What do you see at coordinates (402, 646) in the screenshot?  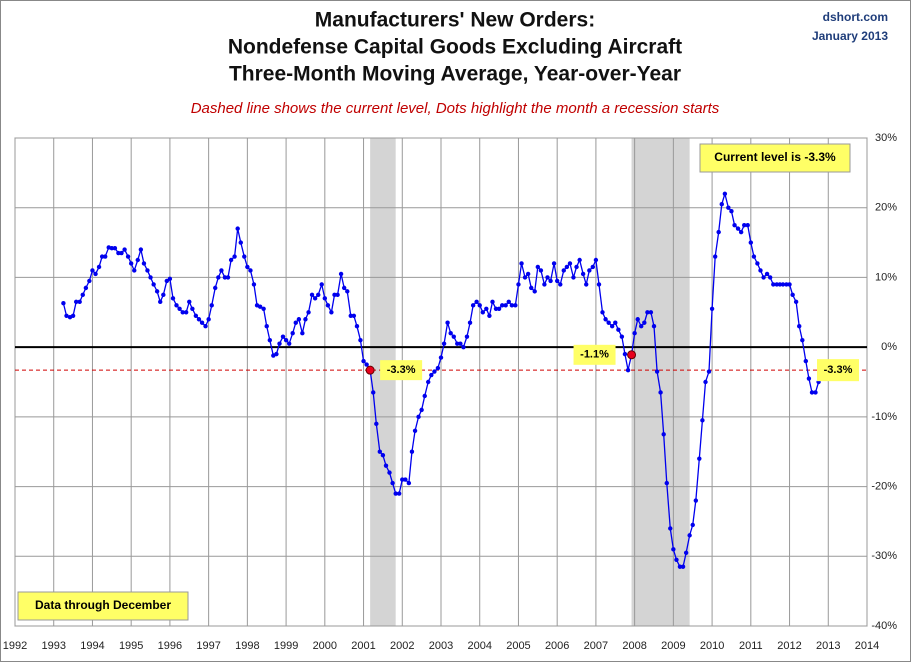 I see `x-tick-label: 2002` at bounding box center [402, 646].